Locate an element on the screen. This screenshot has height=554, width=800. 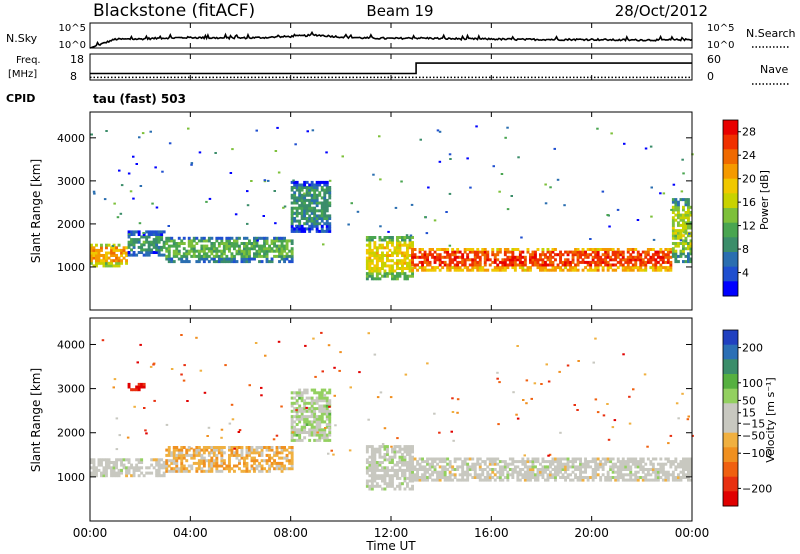
range-tick-label: 1000 is located at coordinates (71, 267).